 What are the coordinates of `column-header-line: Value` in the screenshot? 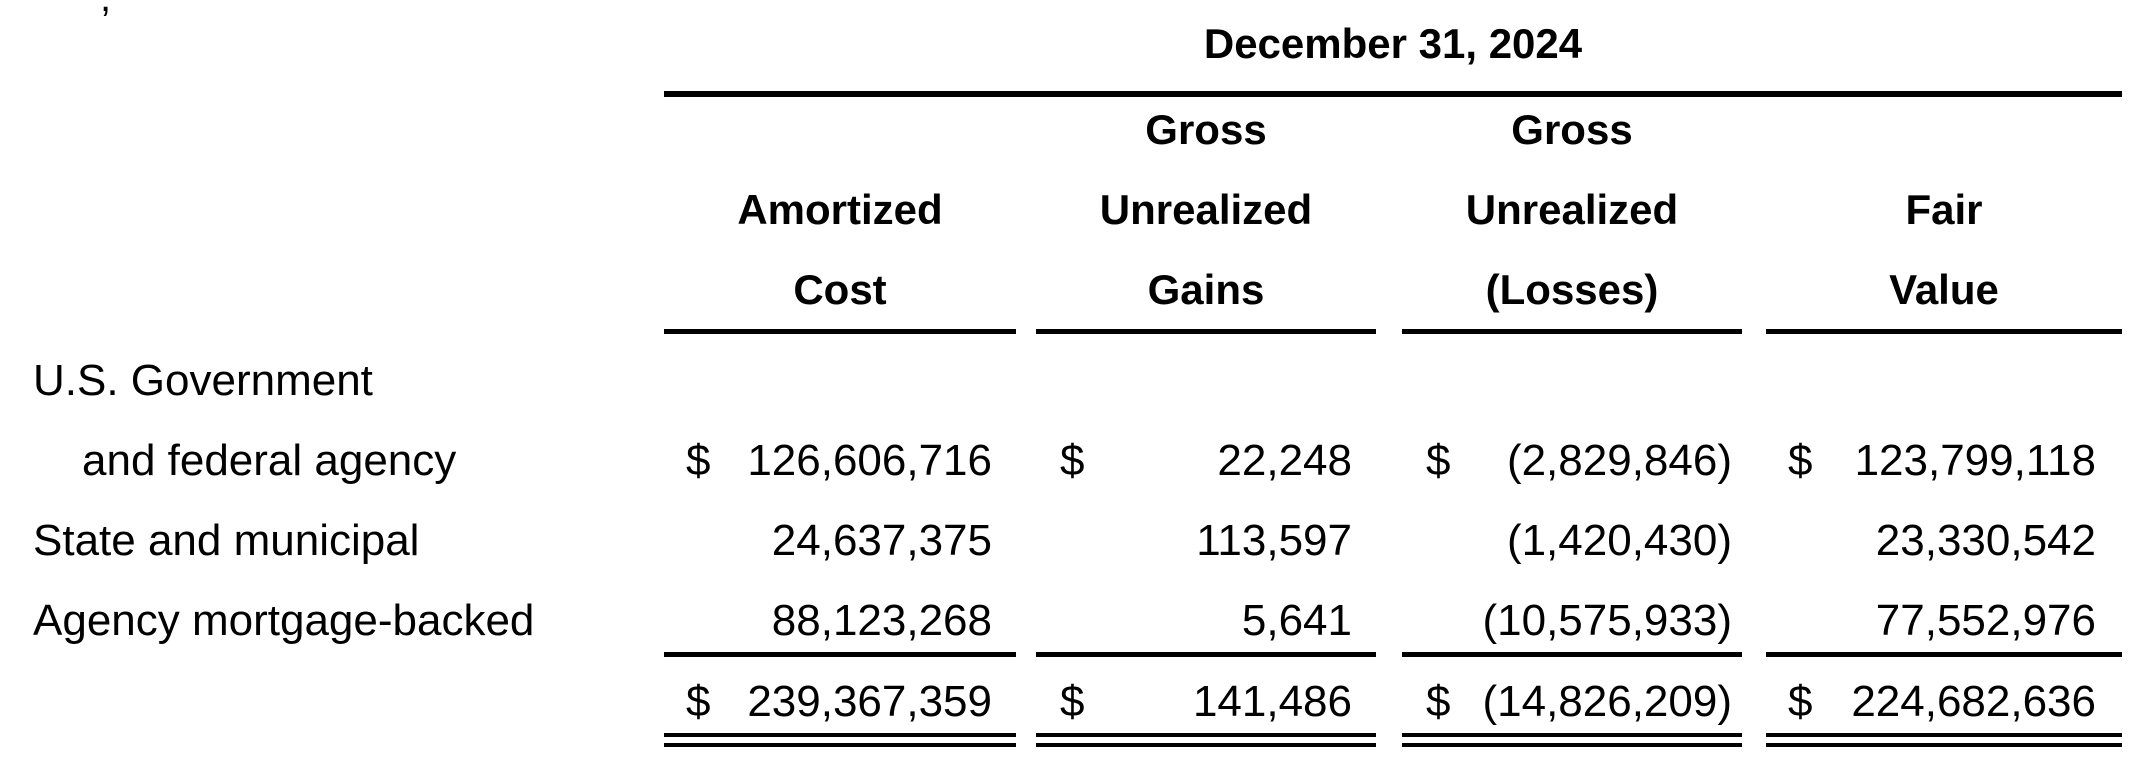 It's located at (1944, 289).